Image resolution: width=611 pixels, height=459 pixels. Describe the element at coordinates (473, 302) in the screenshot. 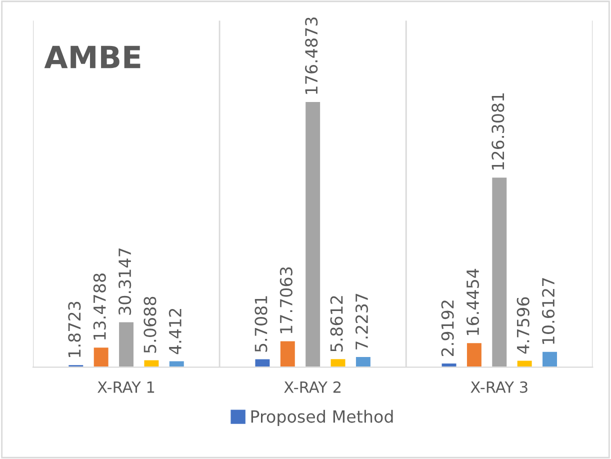

I see `data-label: 16.4454` at that location.